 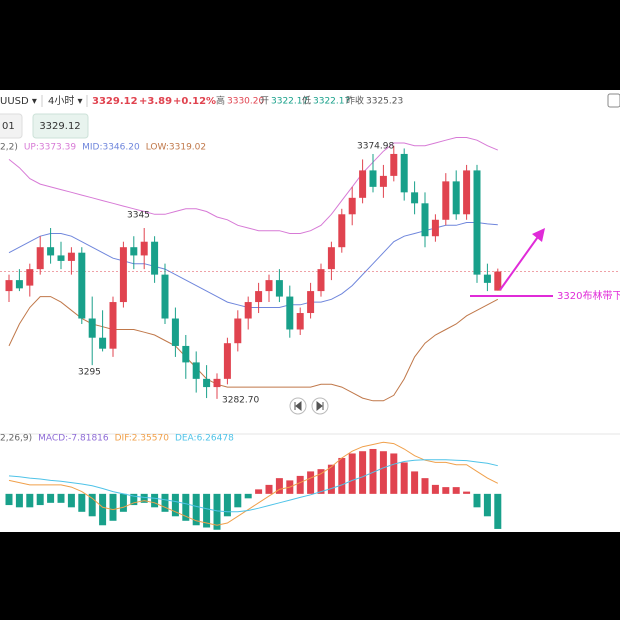 What do you see at coordinates (264, 101) in the screenshot?
I see `open-label: 开` at bounding box center [264, 101].